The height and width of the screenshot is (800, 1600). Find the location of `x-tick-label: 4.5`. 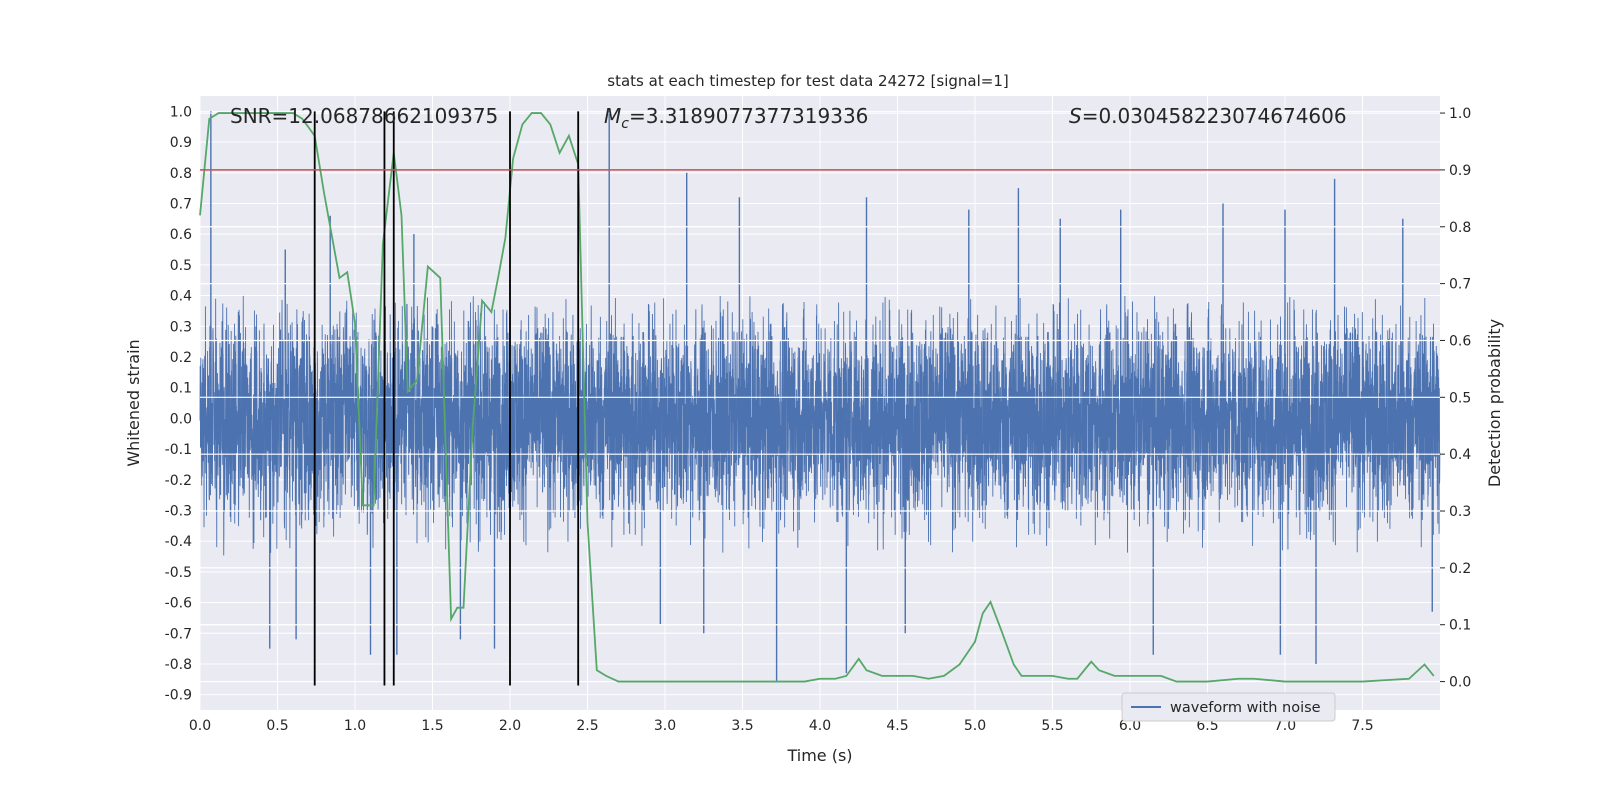

x-tick-label: 4.5 is located at coordinates (897, 726).